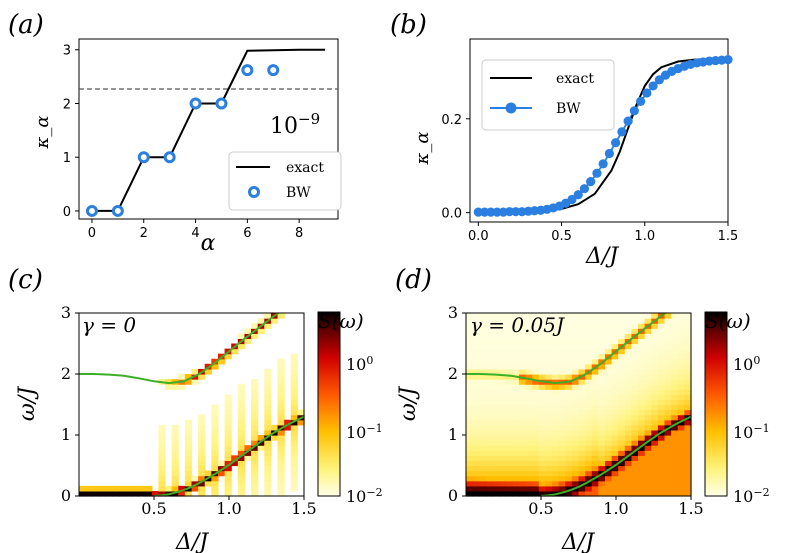 Image resolution: width=789 pixels, height=553 pixels. I want to click on panel-a-legend-box, so click(285, 181).